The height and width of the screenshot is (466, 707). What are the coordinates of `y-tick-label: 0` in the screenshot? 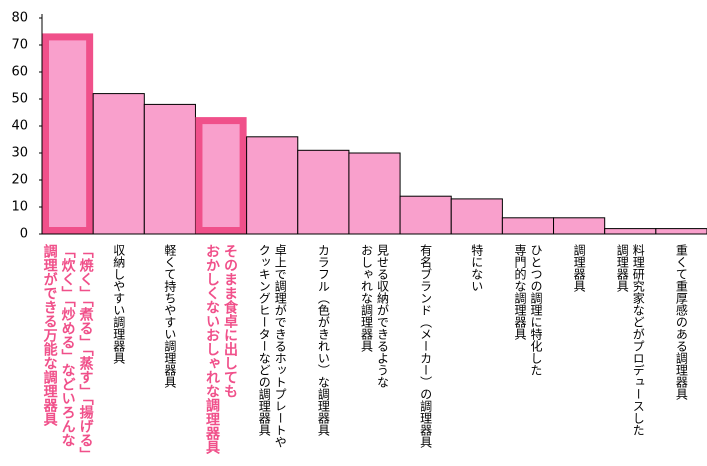 It's located at (24, 234).